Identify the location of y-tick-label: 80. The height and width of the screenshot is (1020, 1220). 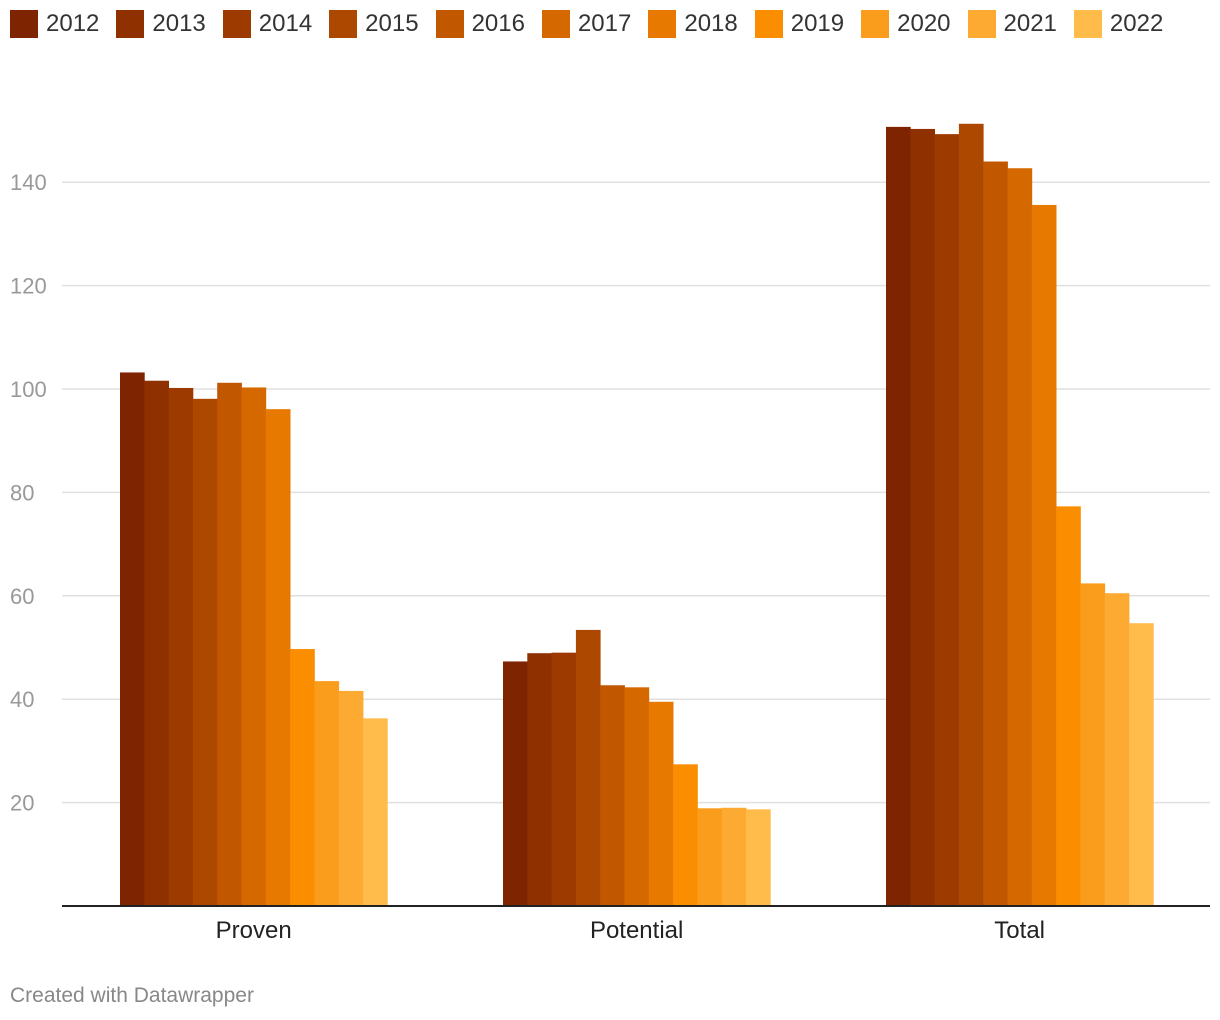
(22, 492).